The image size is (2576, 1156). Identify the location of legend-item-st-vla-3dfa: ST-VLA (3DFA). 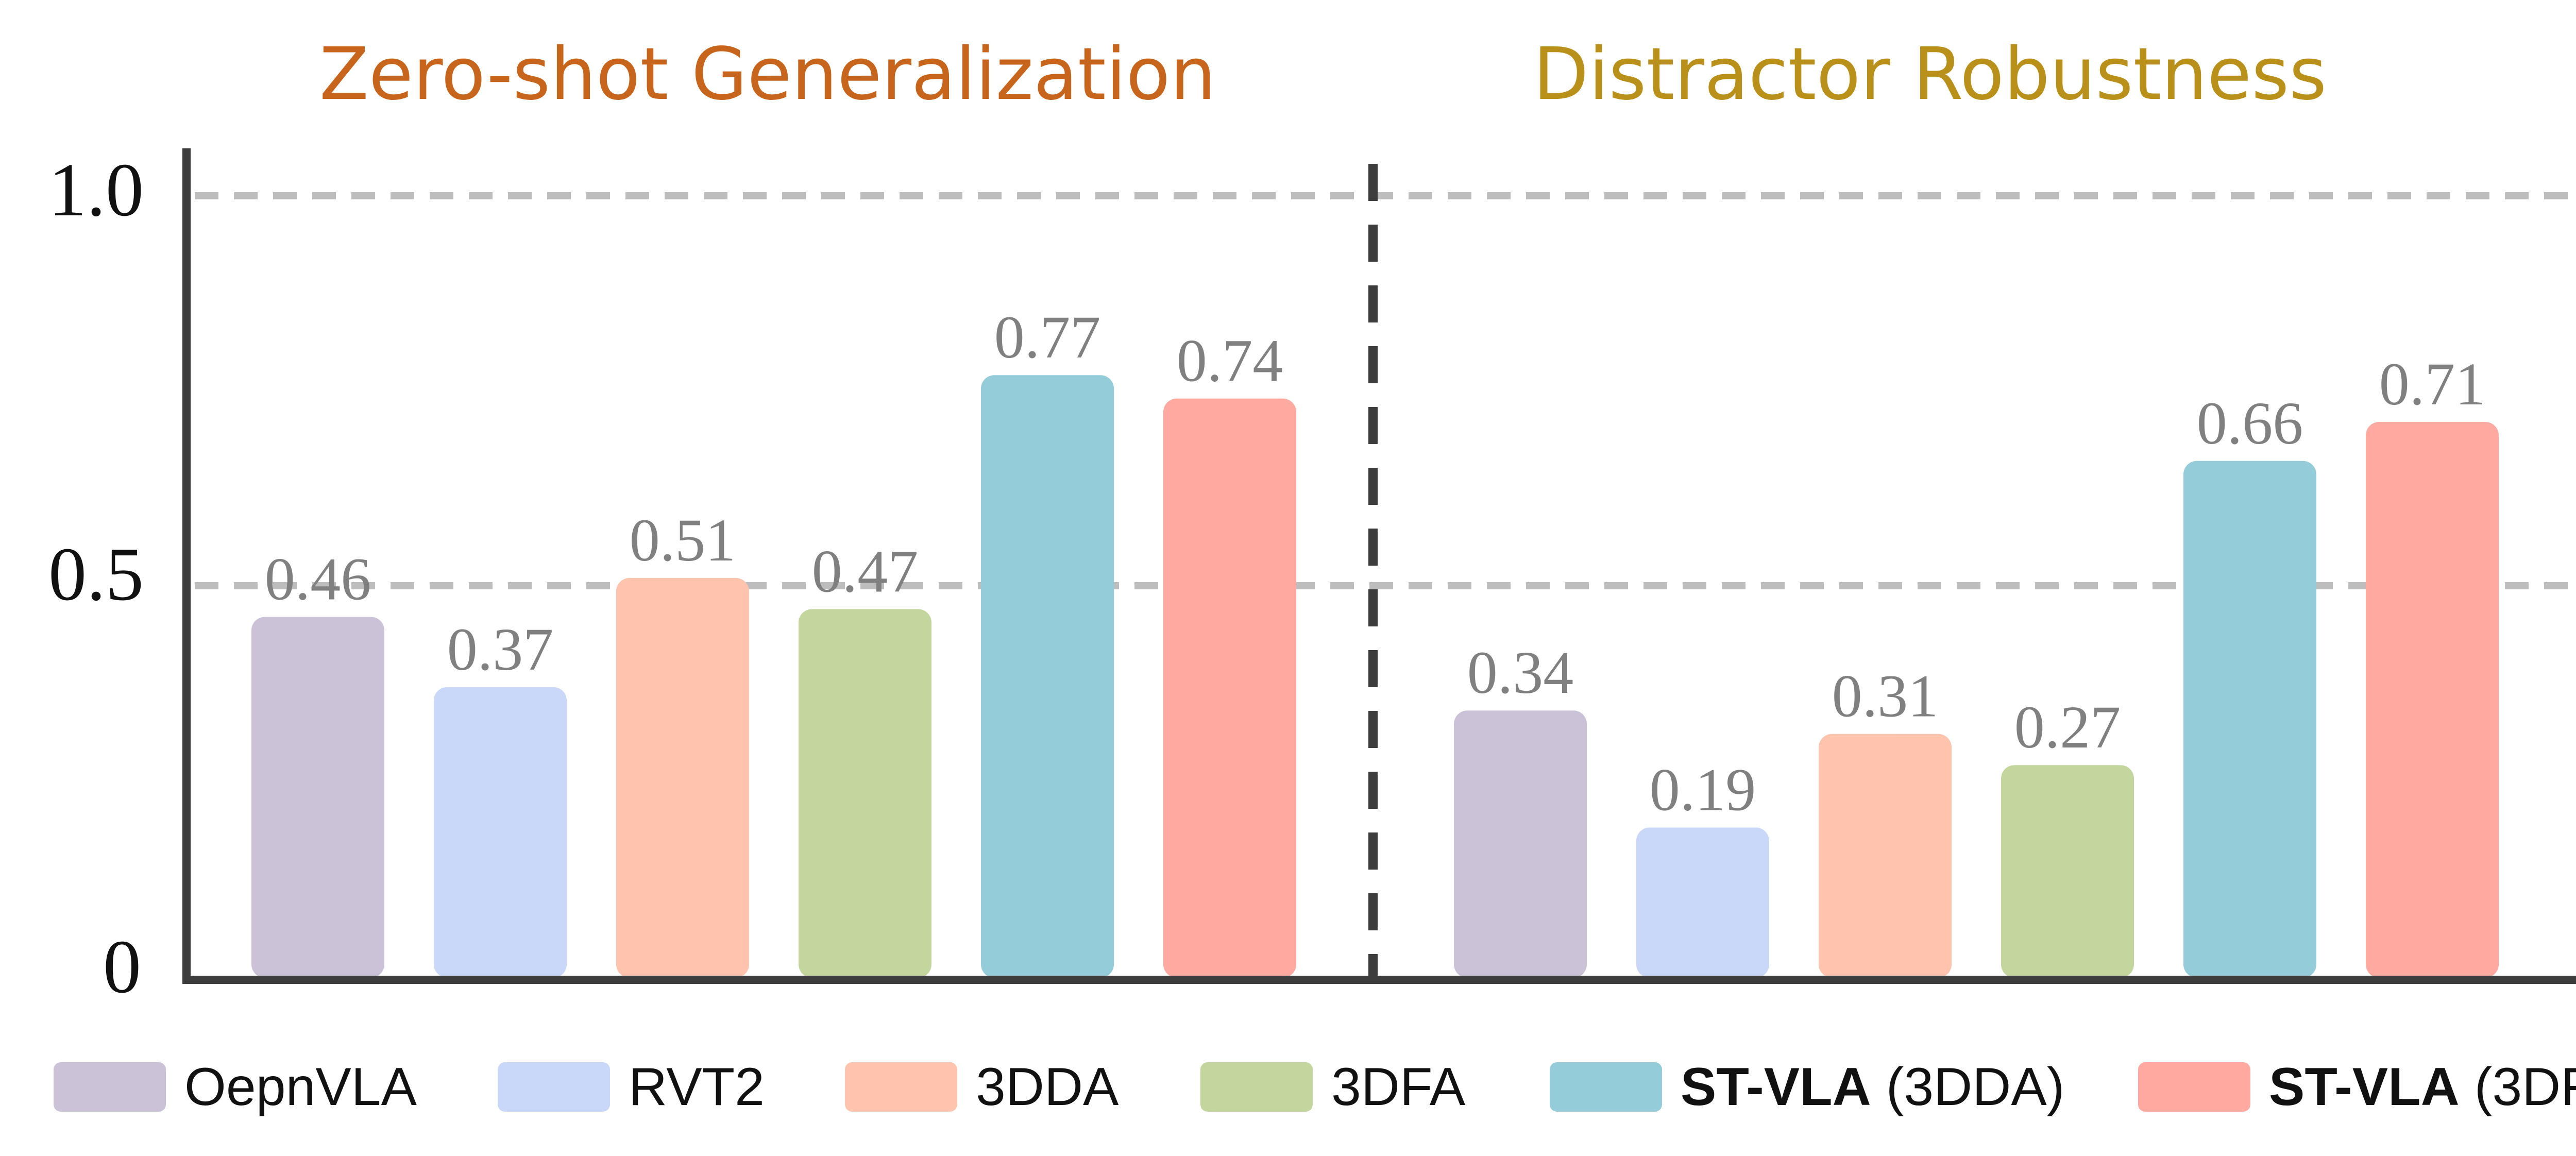
(2357, 1087).